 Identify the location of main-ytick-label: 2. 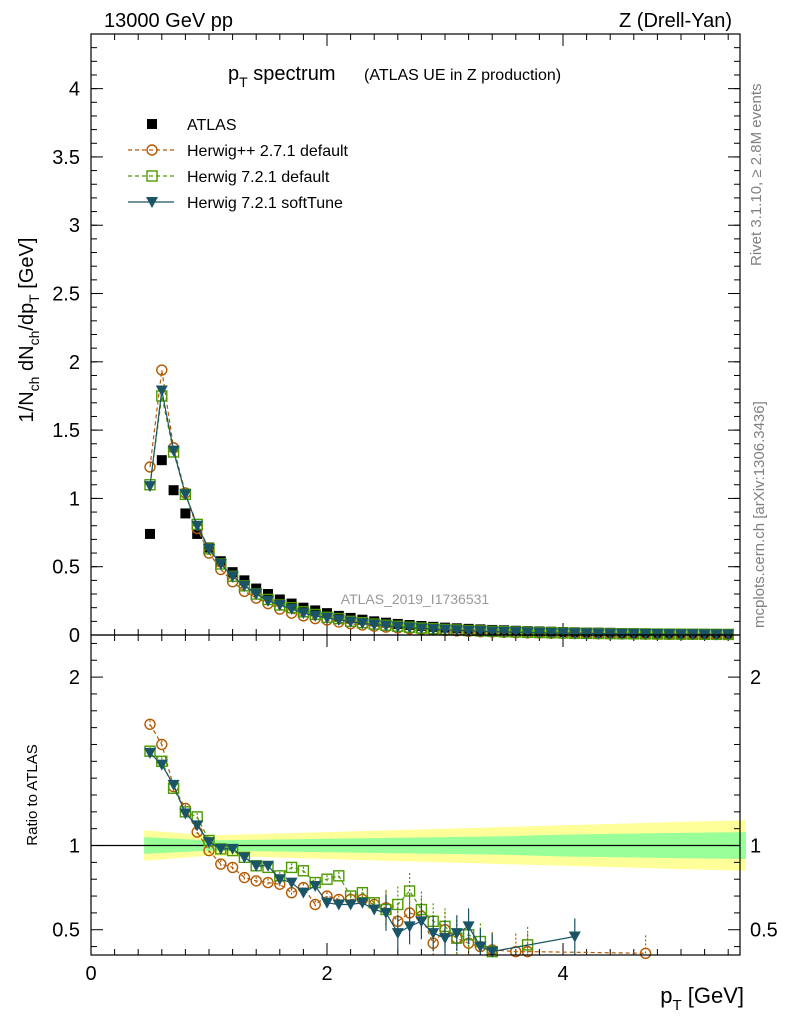
(74, 363).